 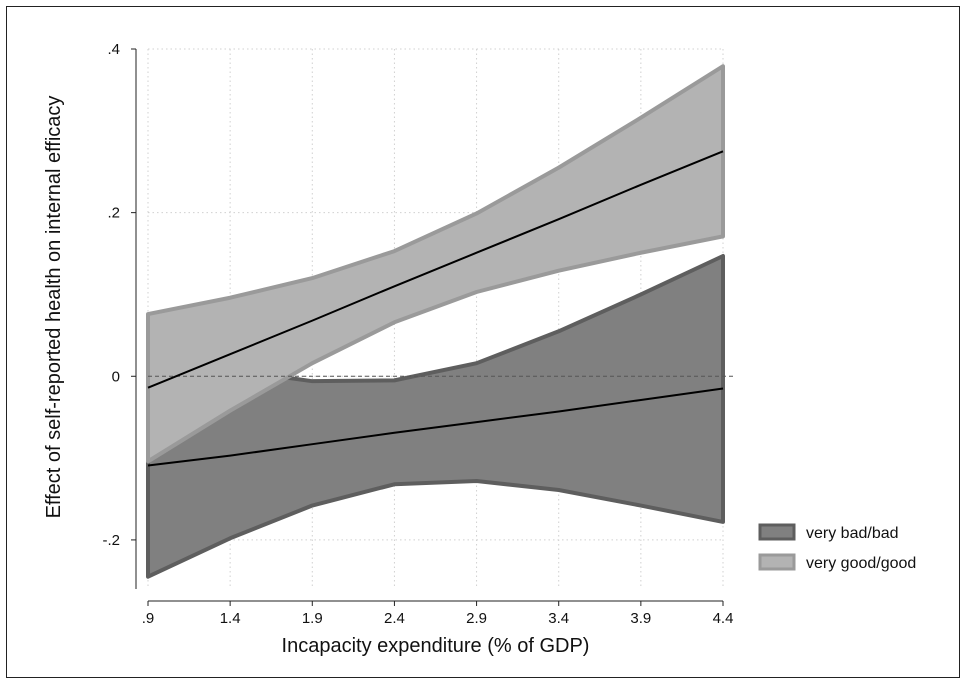 What do you see at coordinates (852, 533) in the screenshot?
I see `legend-label-1: very bad/bad` at bounding box center [852, 533].